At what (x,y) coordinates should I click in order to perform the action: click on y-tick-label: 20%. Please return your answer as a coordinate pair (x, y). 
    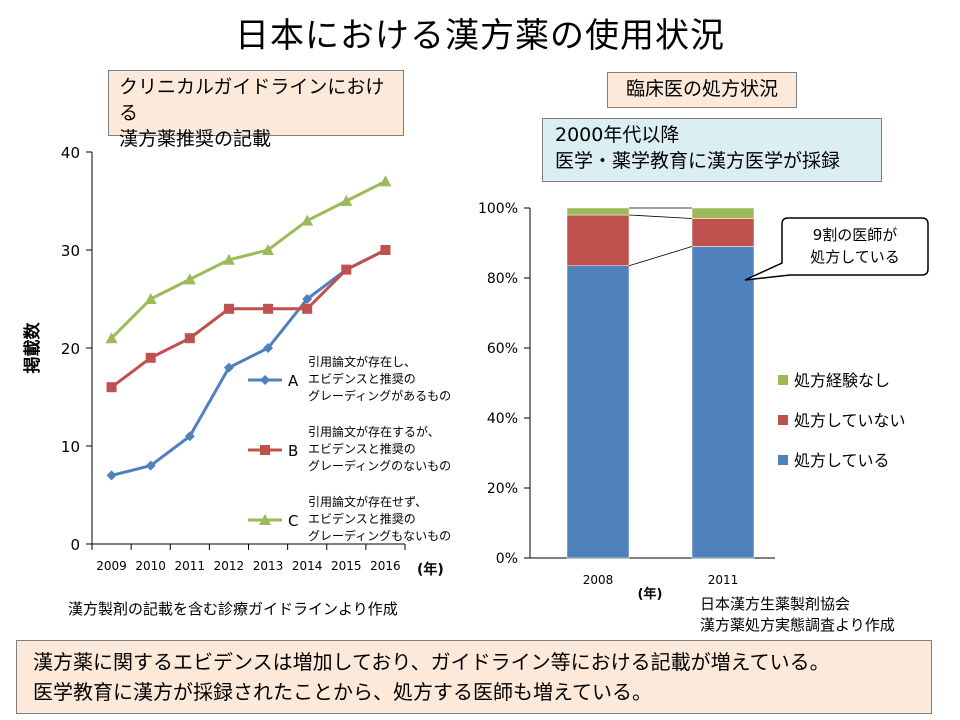
    Looking at the image, I should click on (502, 489).